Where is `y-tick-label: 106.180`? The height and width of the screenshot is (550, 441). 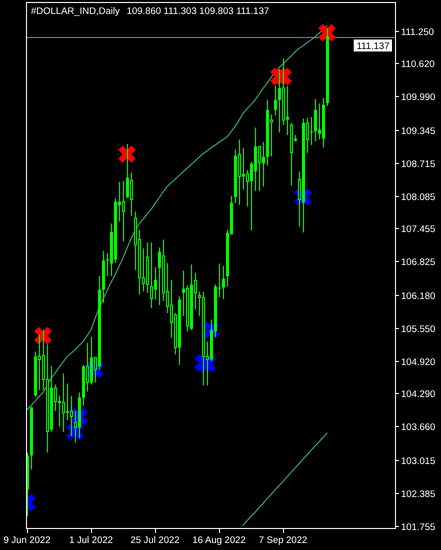
y-tick-label: 106.180 is located at coordinates (418, 296).